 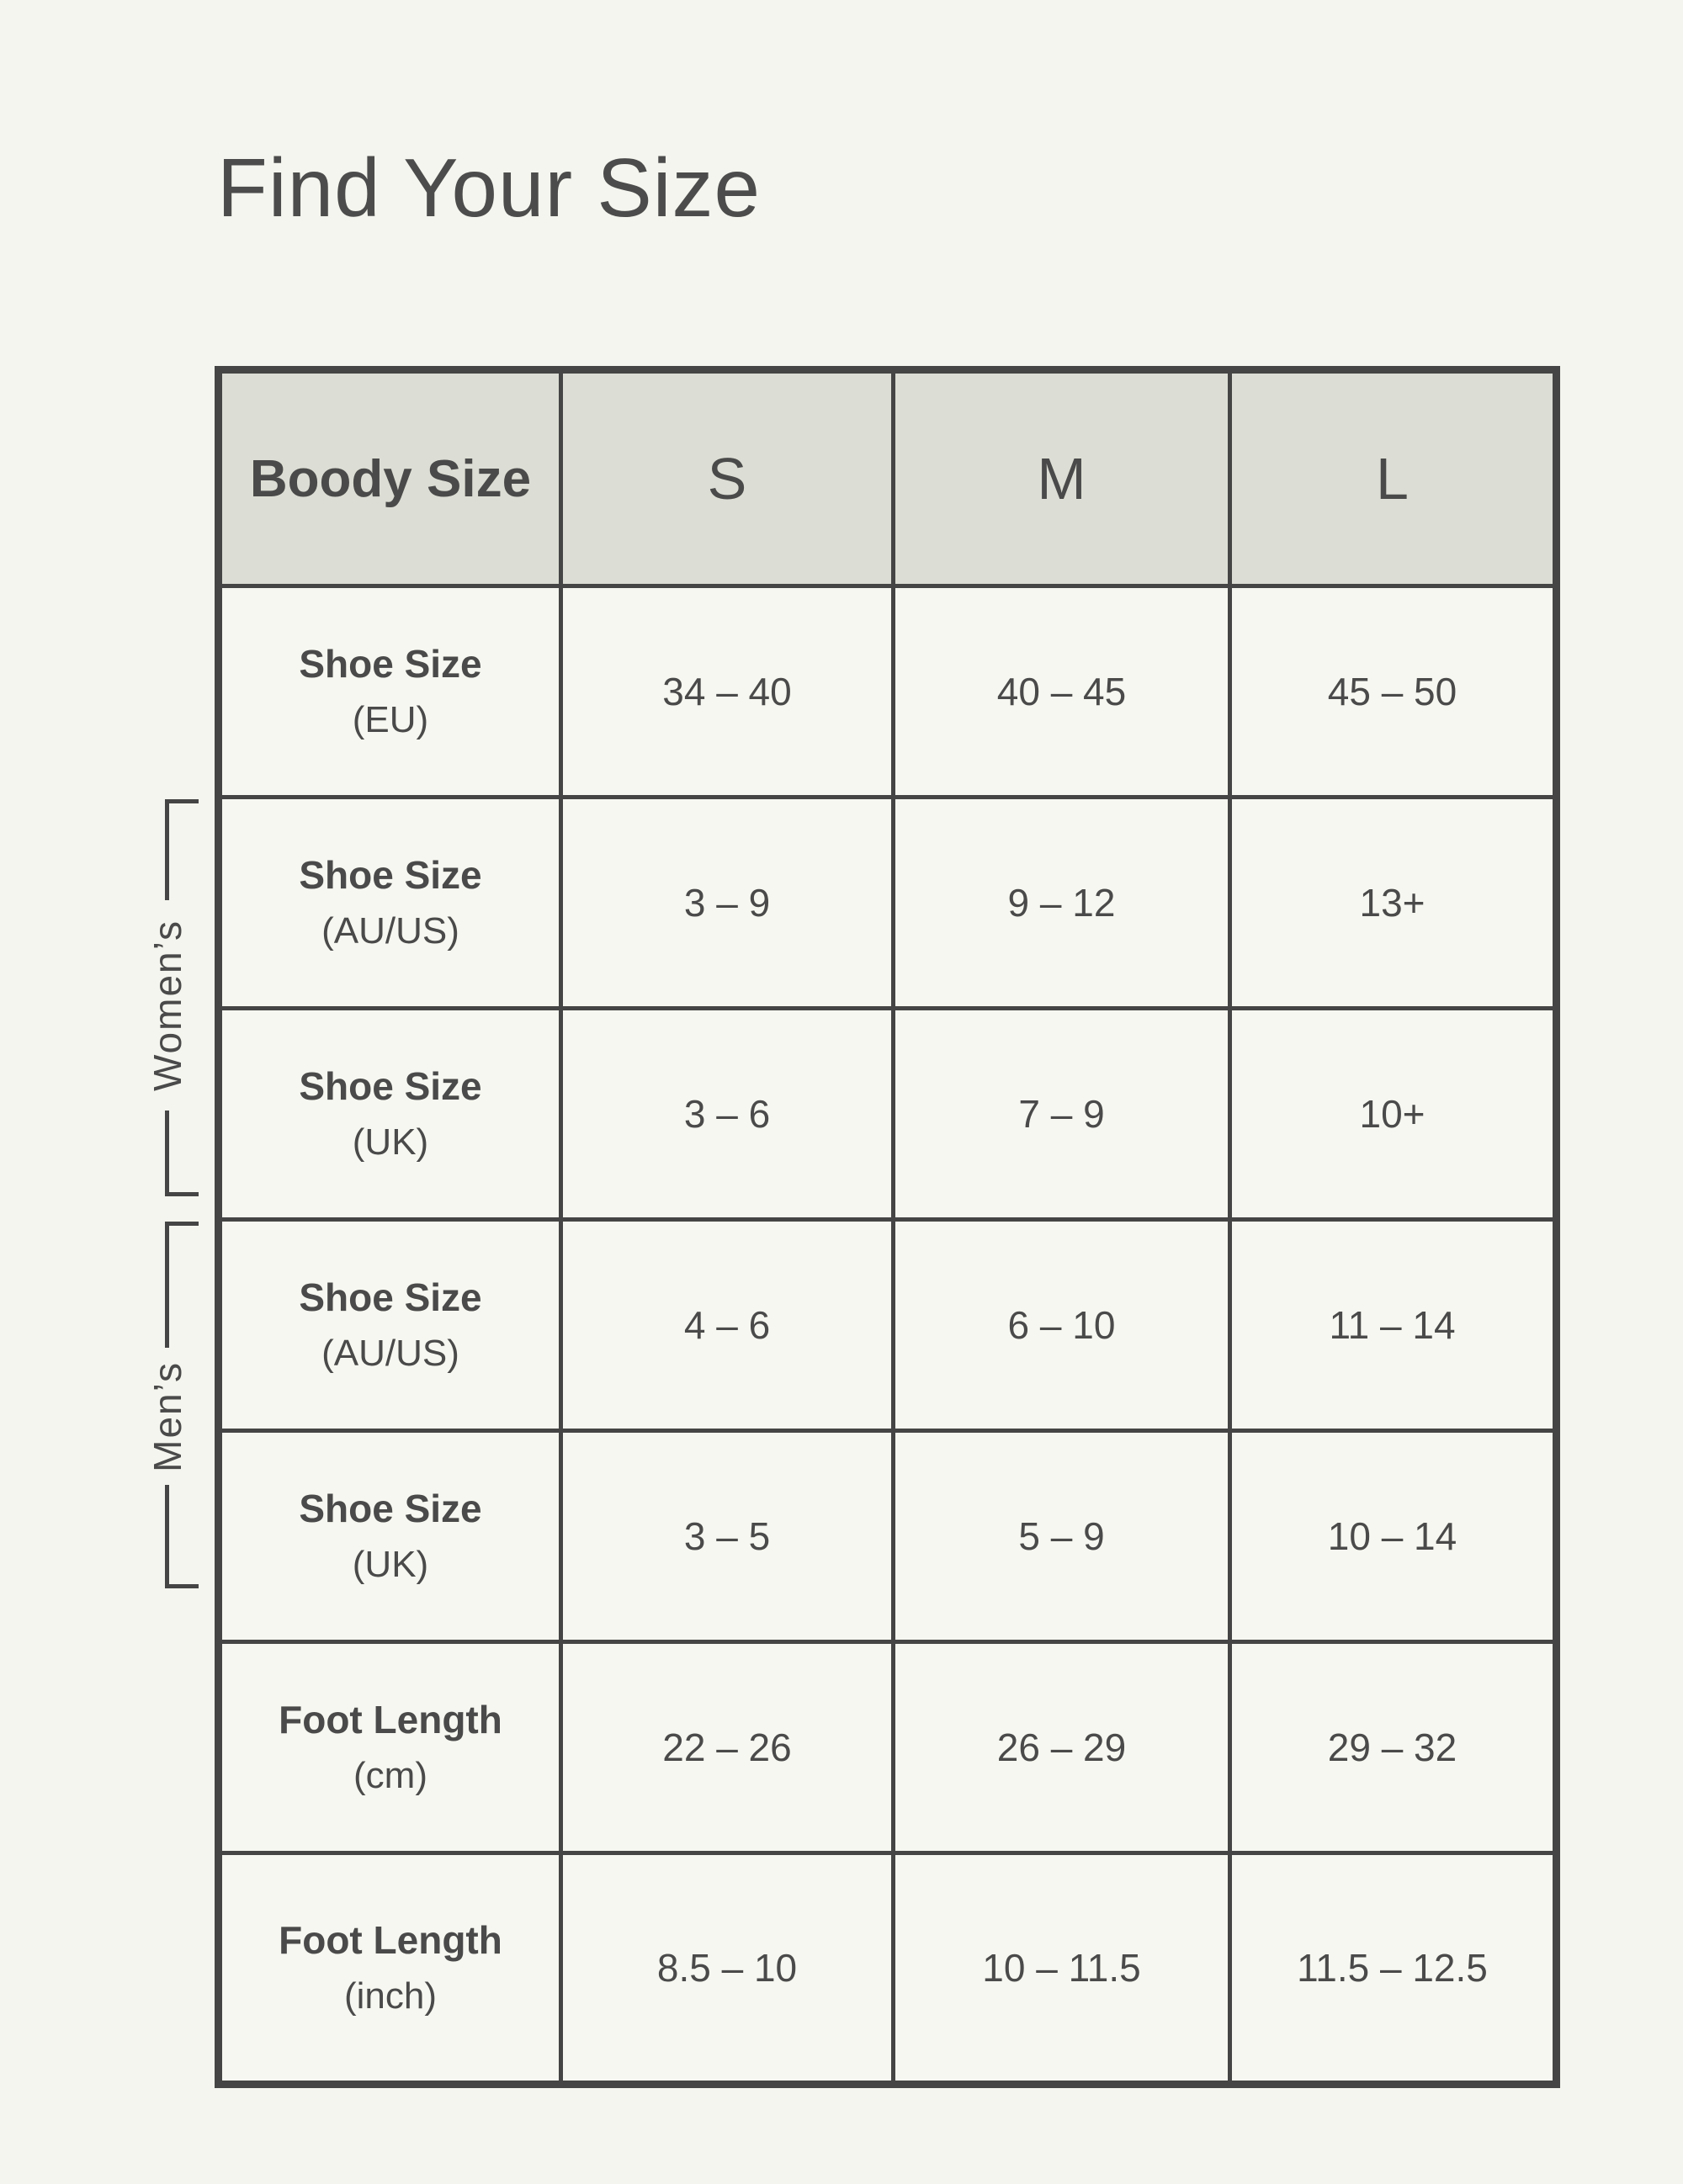 I want to click on cell-value: 22 – 26, so click(x=727, y=1747).